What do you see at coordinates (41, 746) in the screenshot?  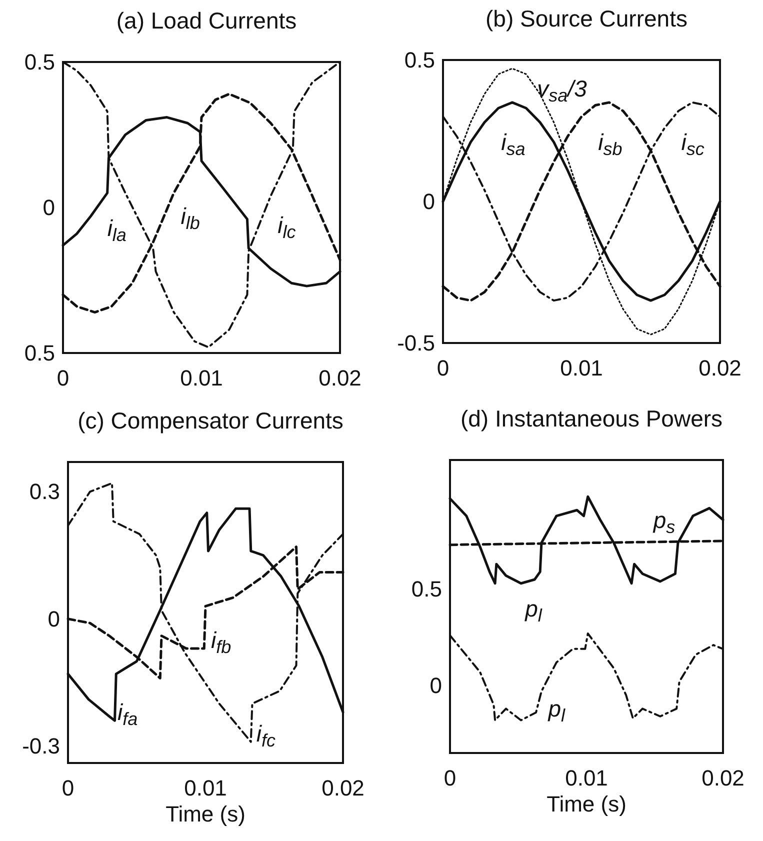 I see `y-tick-label: -0.3` at bounding box center [41, 746].